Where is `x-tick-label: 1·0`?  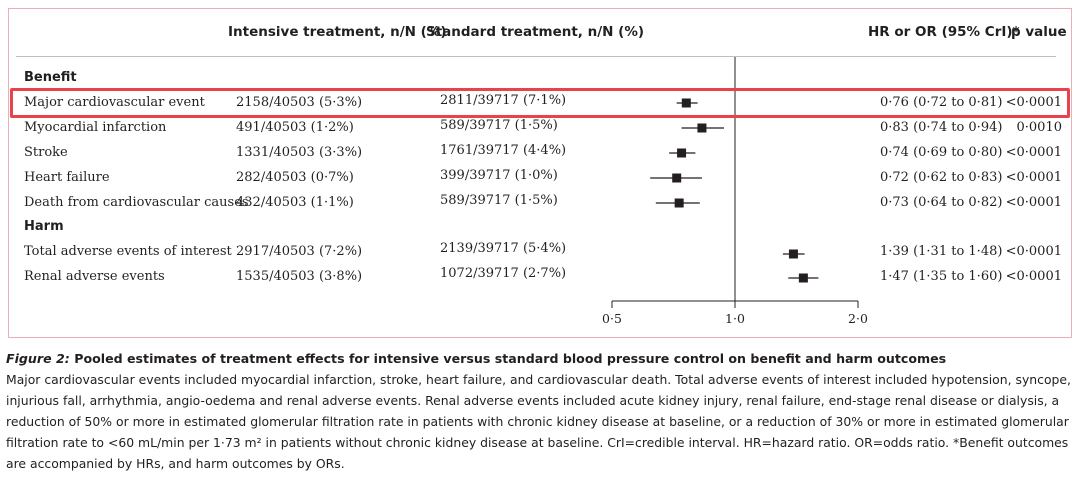
x-tick-label: 1·0 is located at coordinates (735, 318).